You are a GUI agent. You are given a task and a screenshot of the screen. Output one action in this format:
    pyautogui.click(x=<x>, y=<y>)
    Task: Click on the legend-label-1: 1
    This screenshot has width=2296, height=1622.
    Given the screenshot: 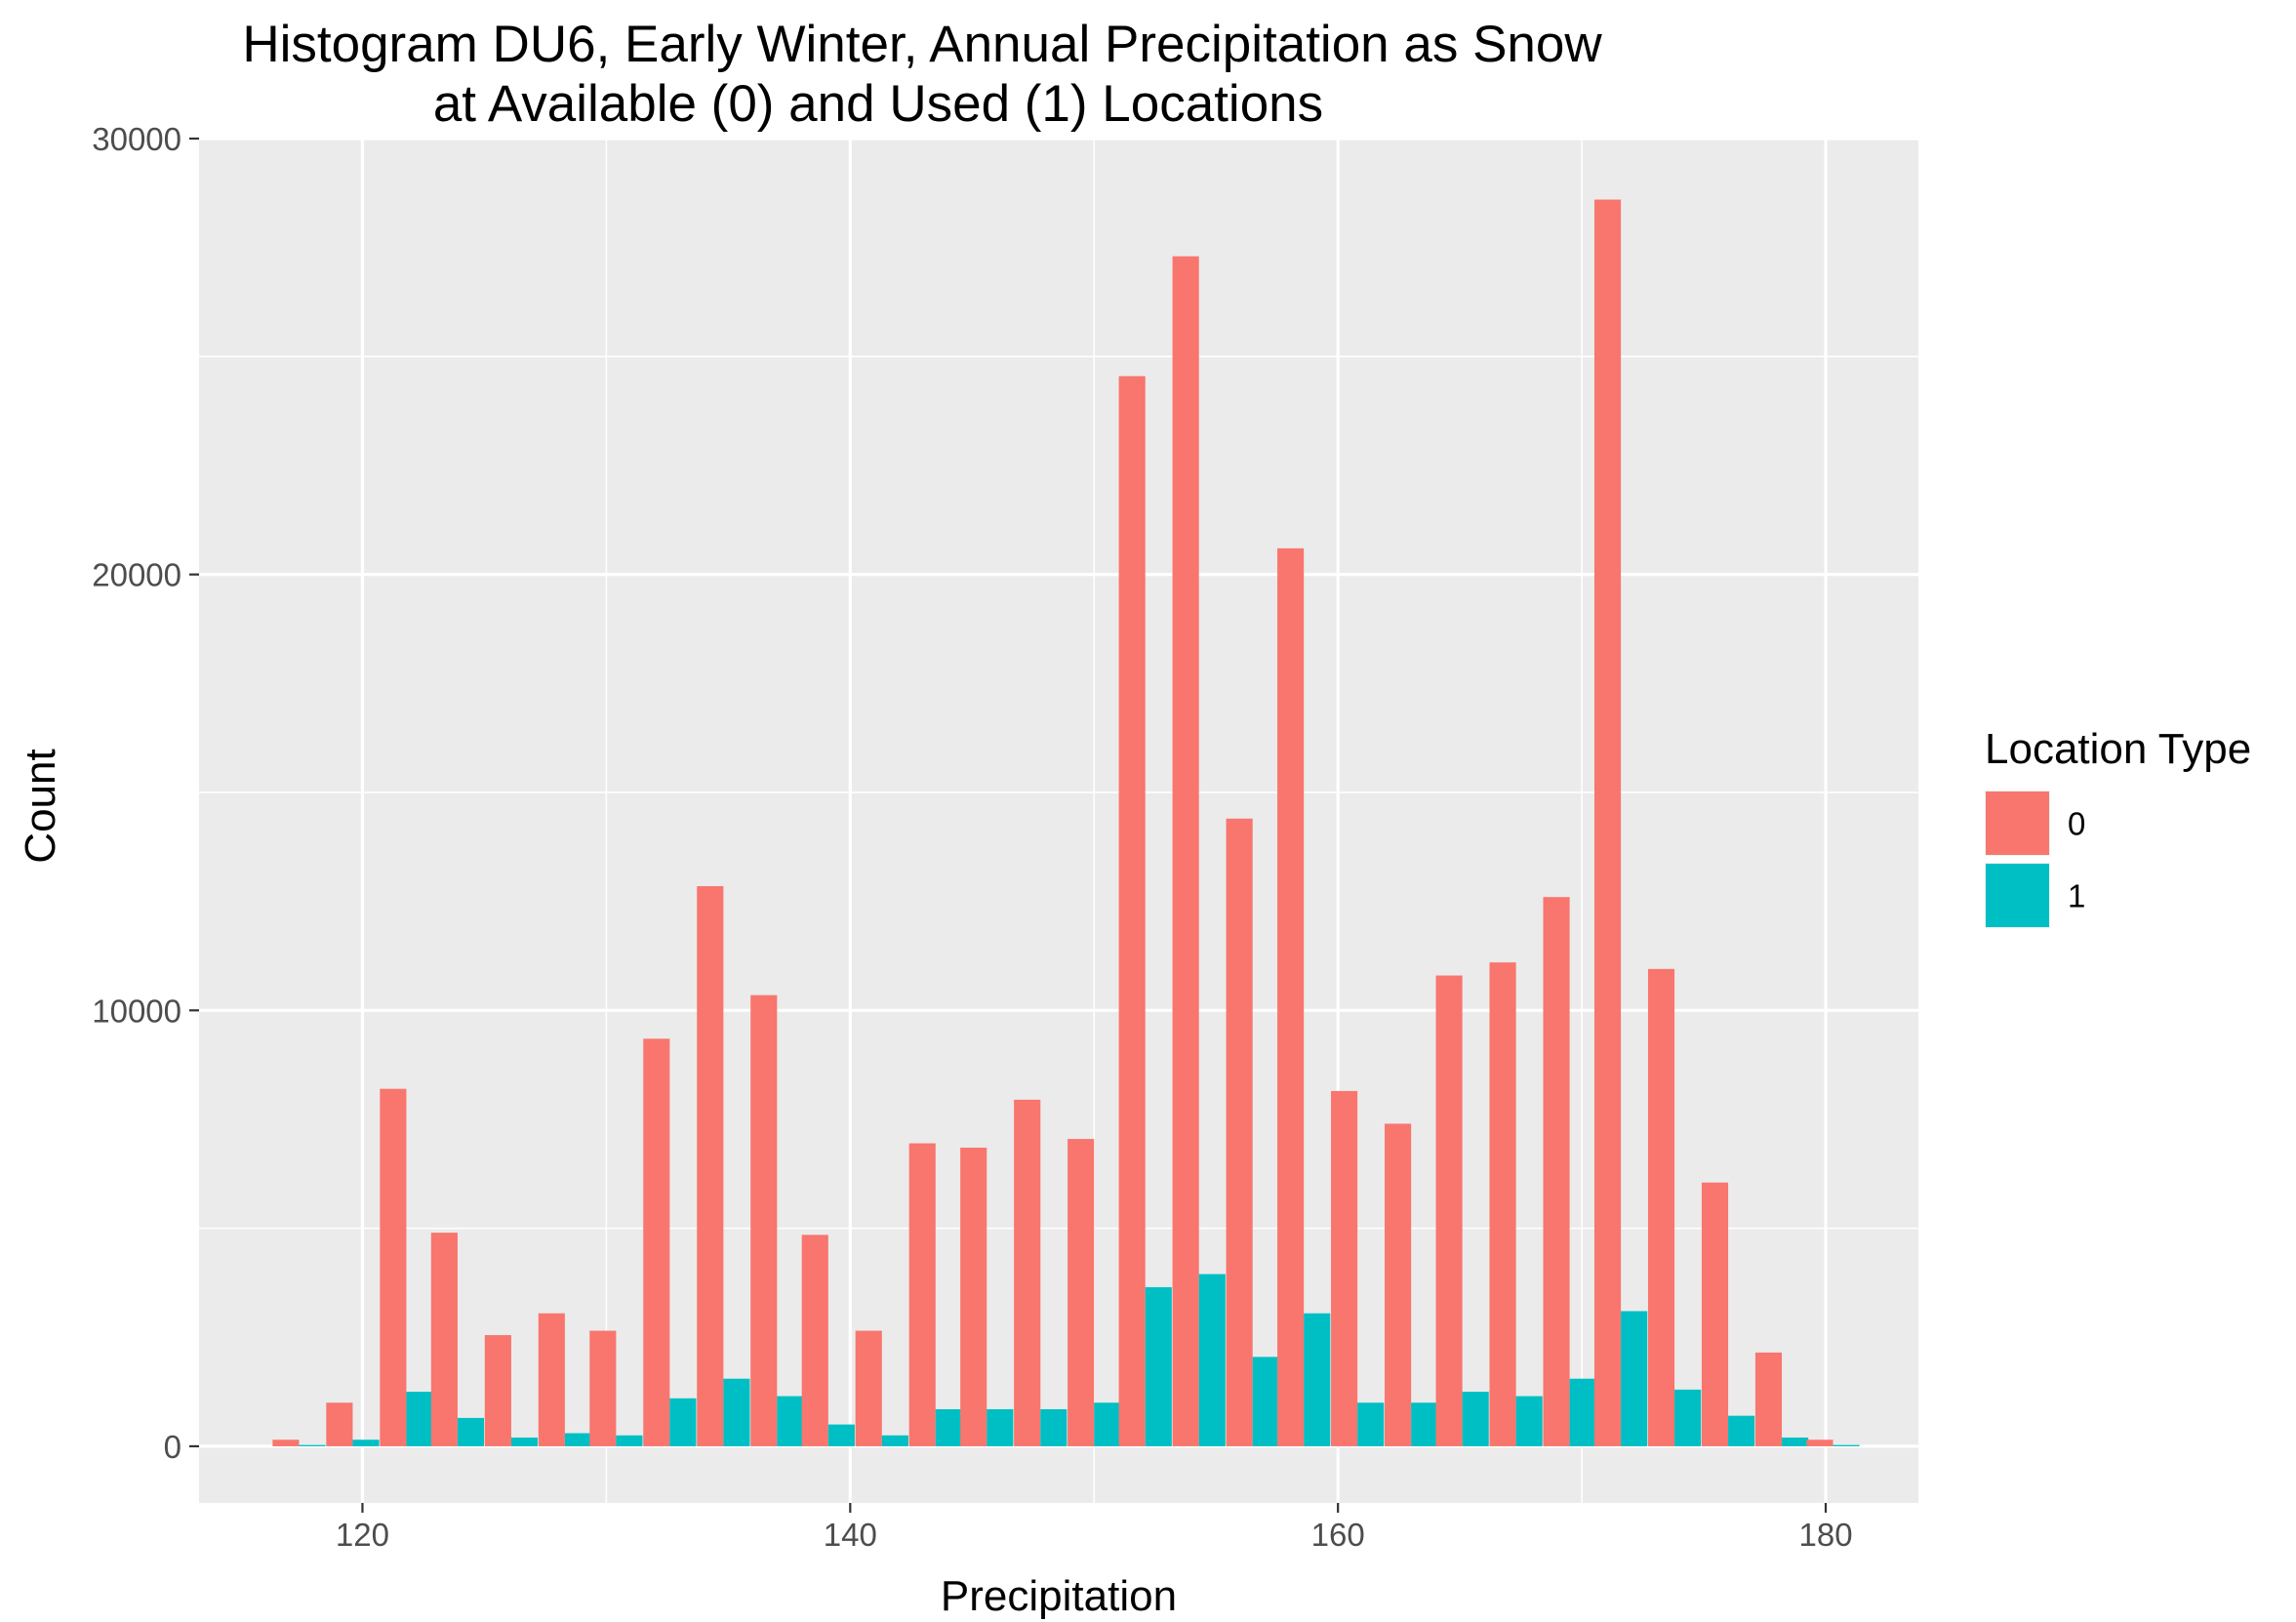 What is the action you would take?
    pyautogui.click(x=2076, y=896)
    